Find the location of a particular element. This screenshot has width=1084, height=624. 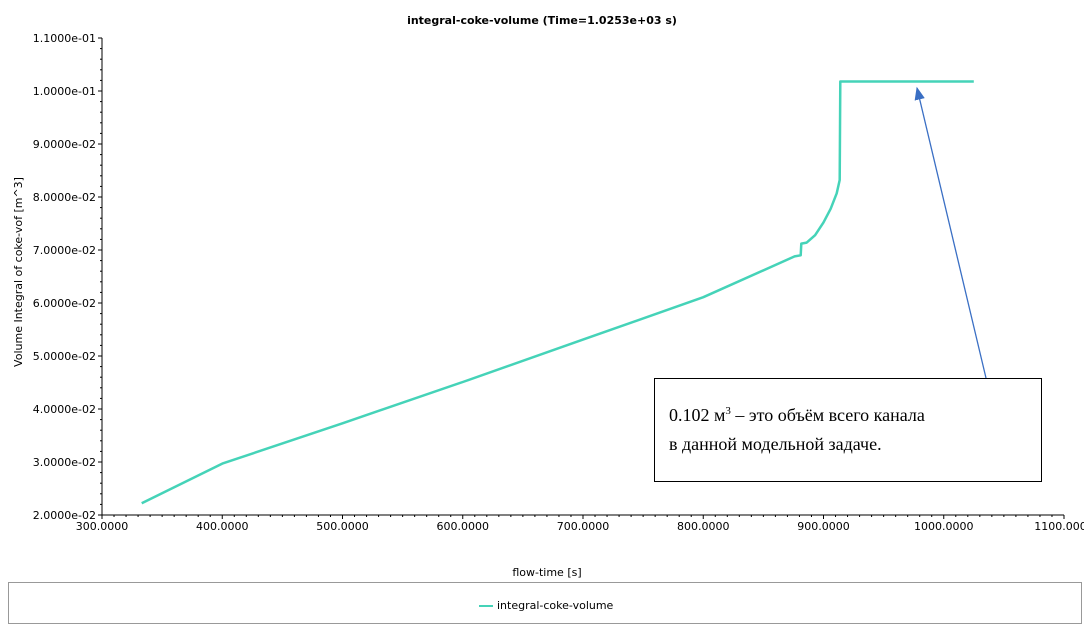

chart-title: integral-coke-volume (Time=1.0253e+03 s) is located at coordinates (542, 20).